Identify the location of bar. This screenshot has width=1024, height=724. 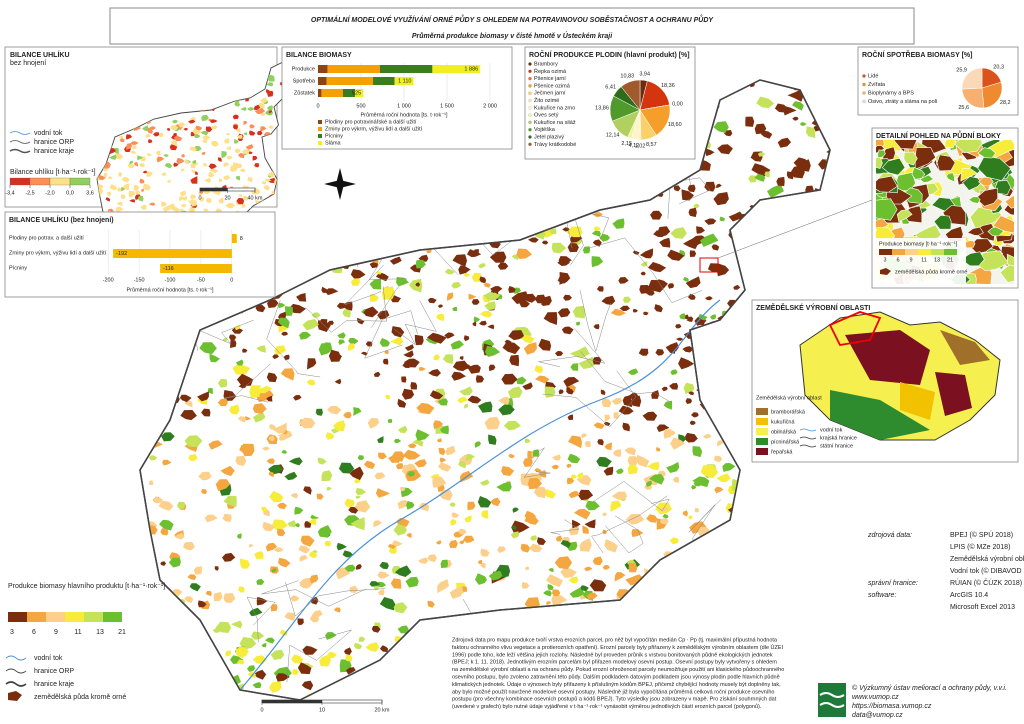
(172, 253).